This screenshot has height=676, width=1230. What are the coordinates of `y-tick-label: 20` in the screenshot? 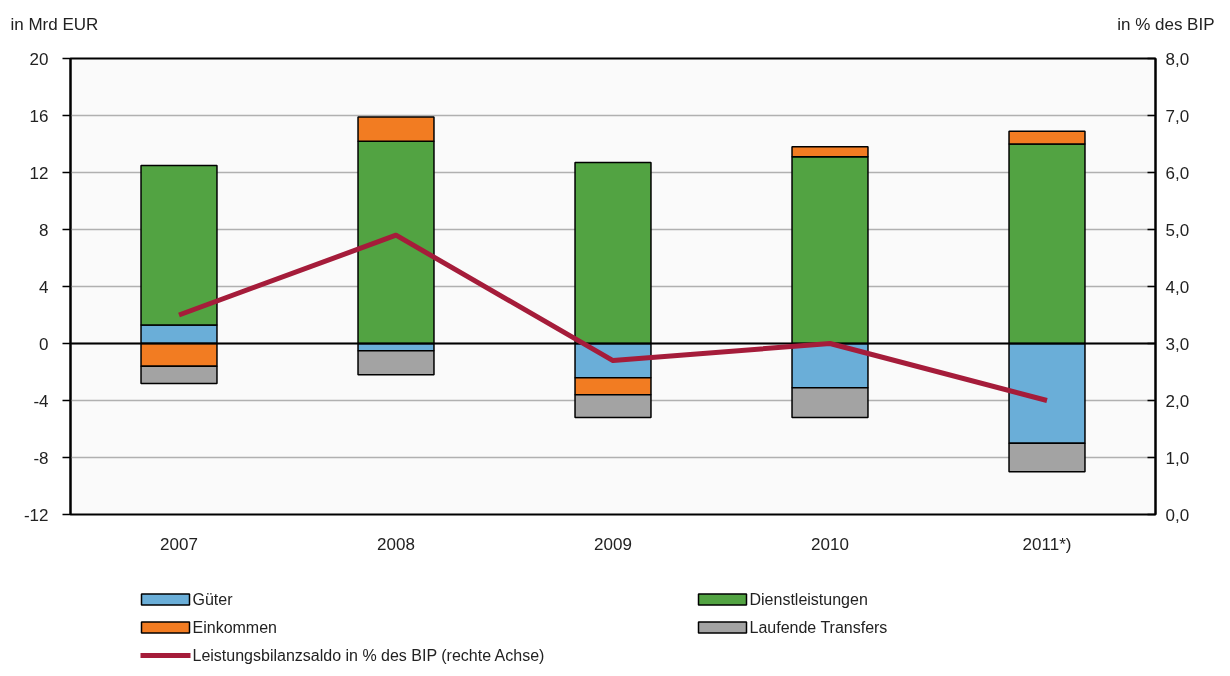 It's located at (39, 59).